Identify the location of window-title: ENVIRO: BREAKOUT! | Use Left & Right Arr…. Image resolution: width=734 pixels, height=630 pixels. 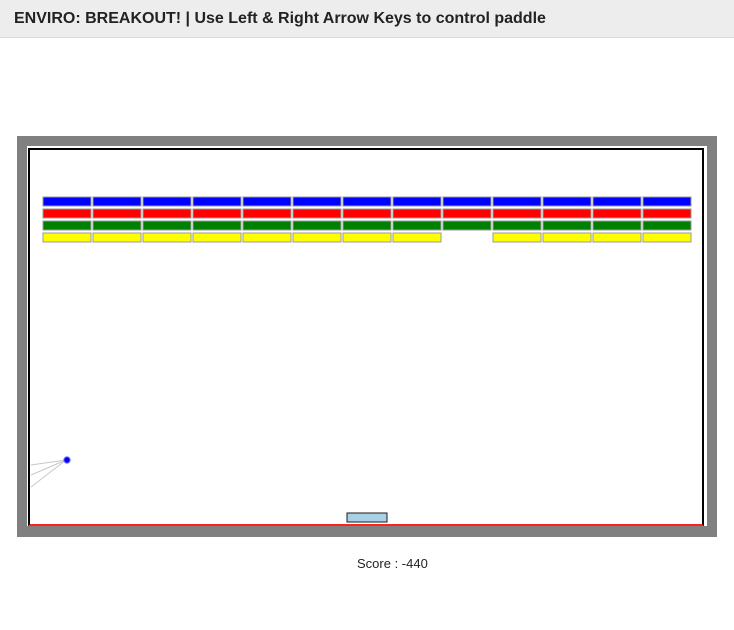
(280, 18).